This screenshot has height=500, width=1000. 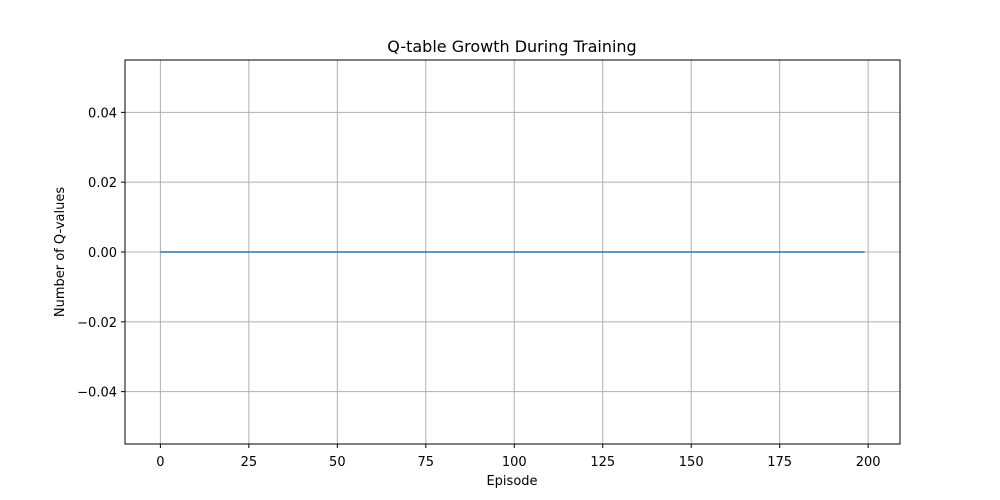 What do you see at coordinates (691, 462) in the screenshot?
I see `x-tick-label: 150` at bounding box center [691, 462].